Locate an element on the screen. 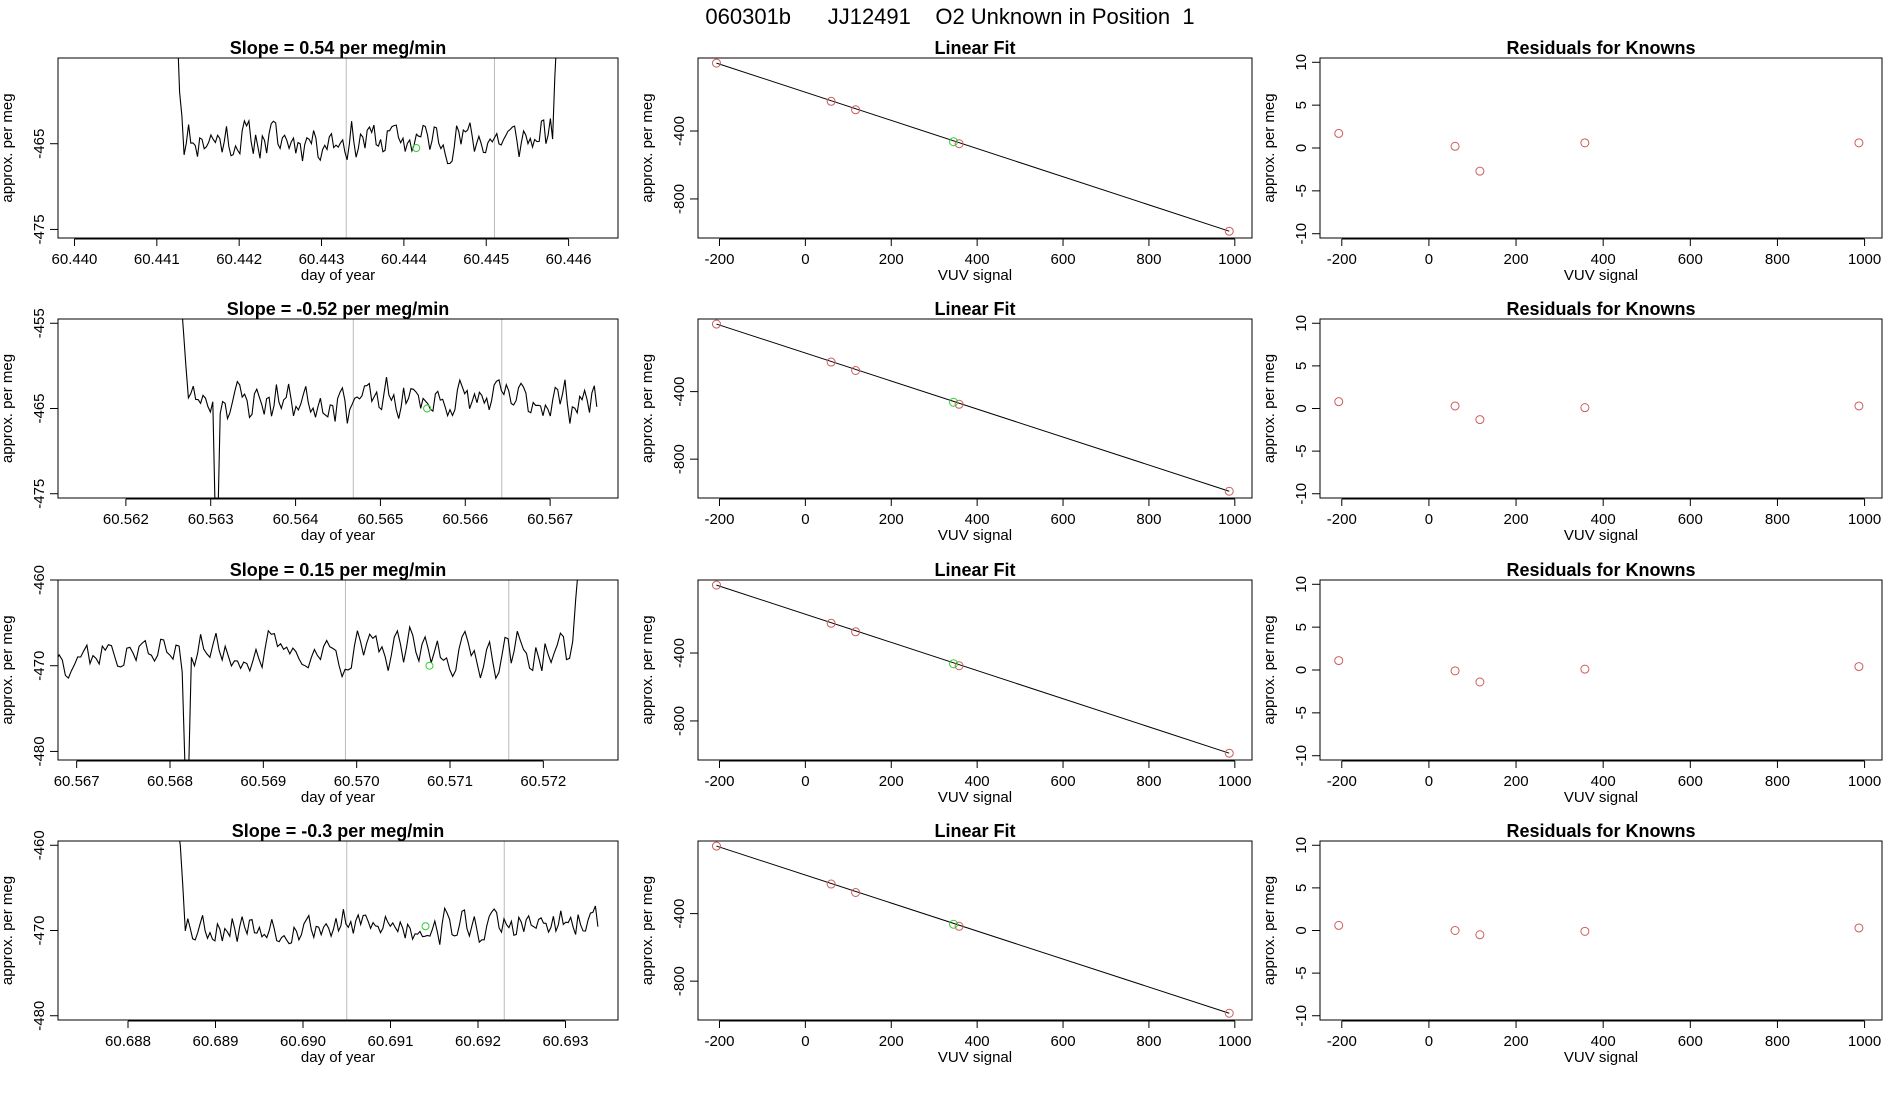  x-tick-label: 60.444 is located at coordinates (404, 259).